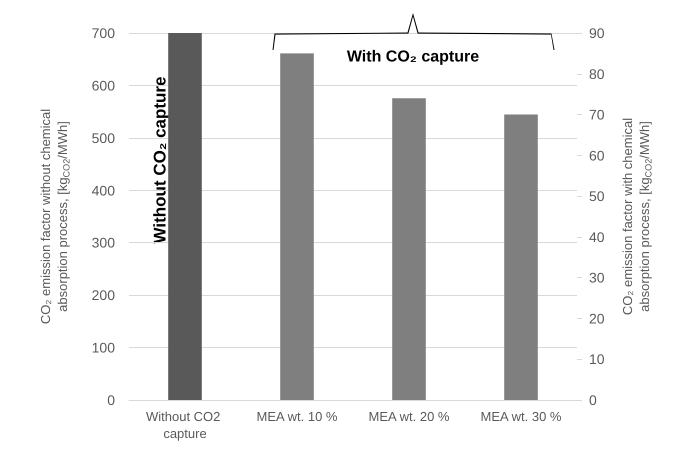 The width and height of the screenshot is (677, 459). I want to click on y-tick-label: 100, so click(104, 348).